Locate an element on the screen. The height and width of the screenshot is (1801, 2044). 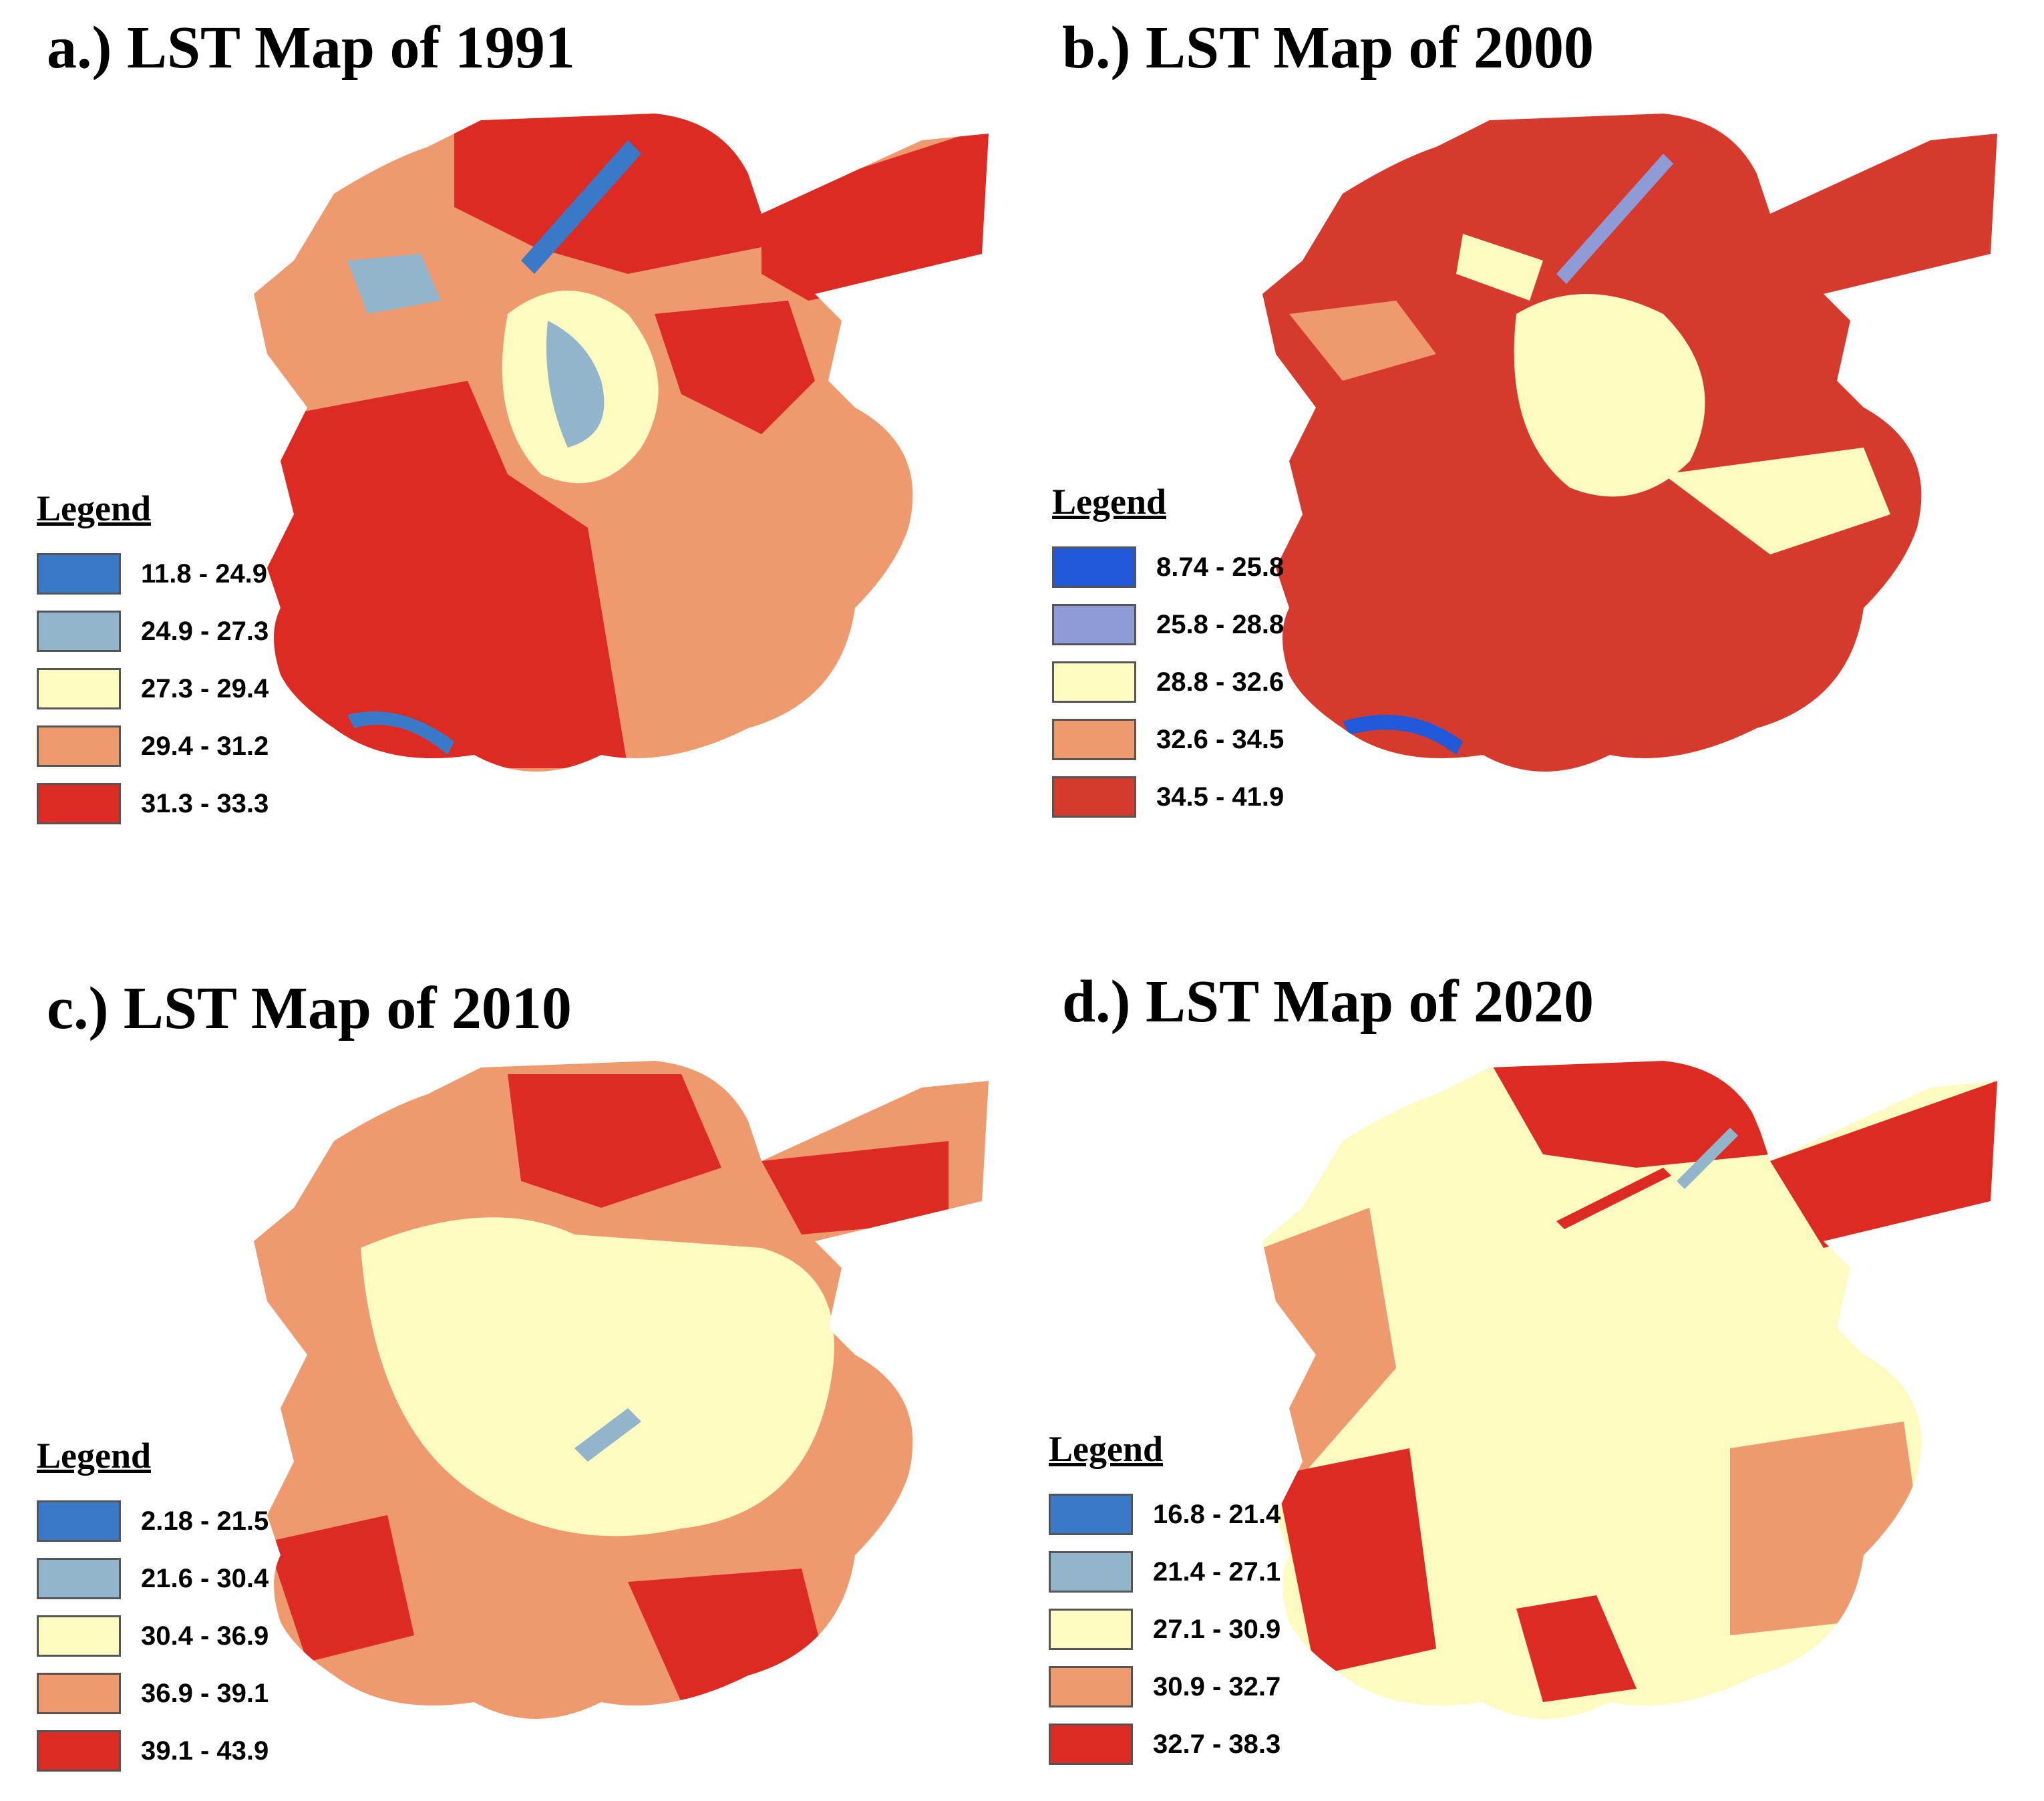
panel-title: d.) LST Map of 2020 is located at coordinates (1328, 1002).